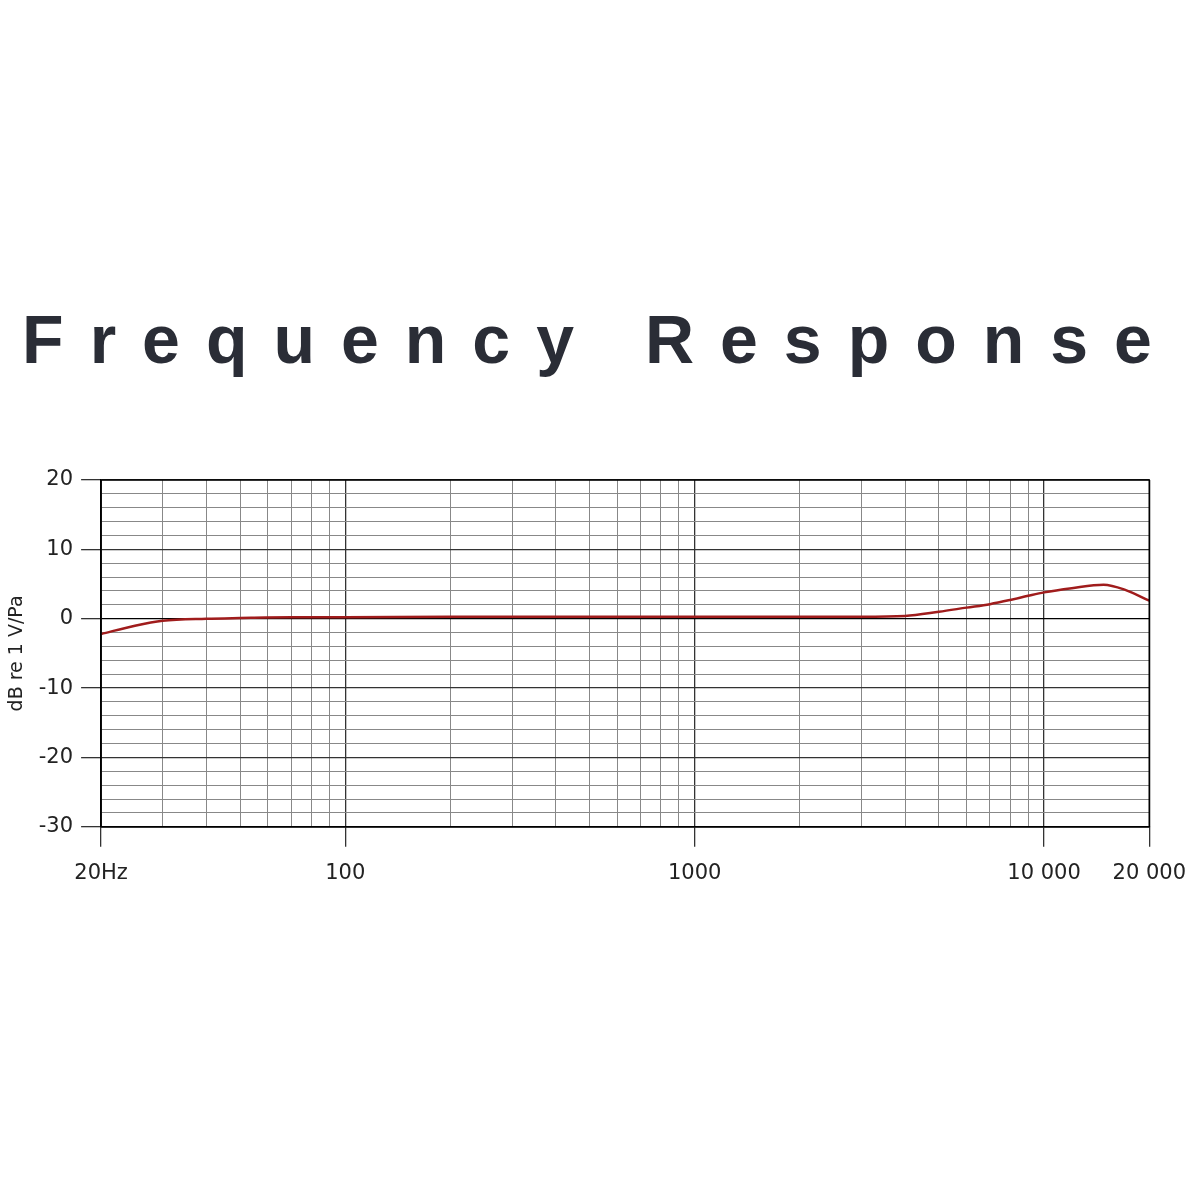 This screenshot has width=1200, height=1200. Describe the element at coordinates (56, 755) in the screenshot. I see `y-tick-label: -20` at that location.